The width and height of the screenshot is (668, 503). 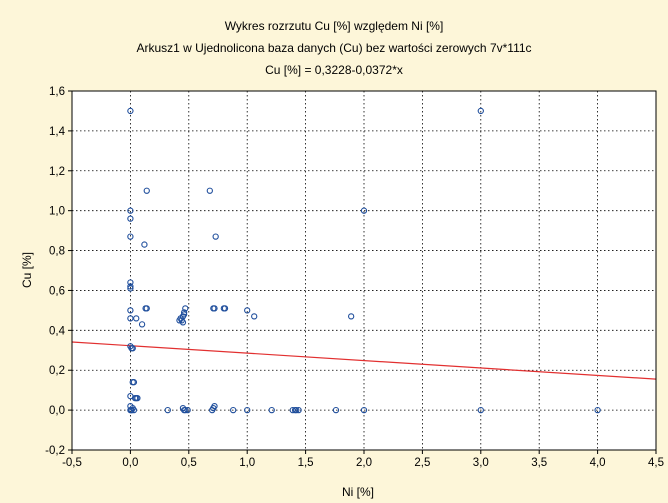 What do you see at coordinates (57, 331) in the screenshot?
I see `y-tick-label: 0,4` at bounding box center [57, 331].